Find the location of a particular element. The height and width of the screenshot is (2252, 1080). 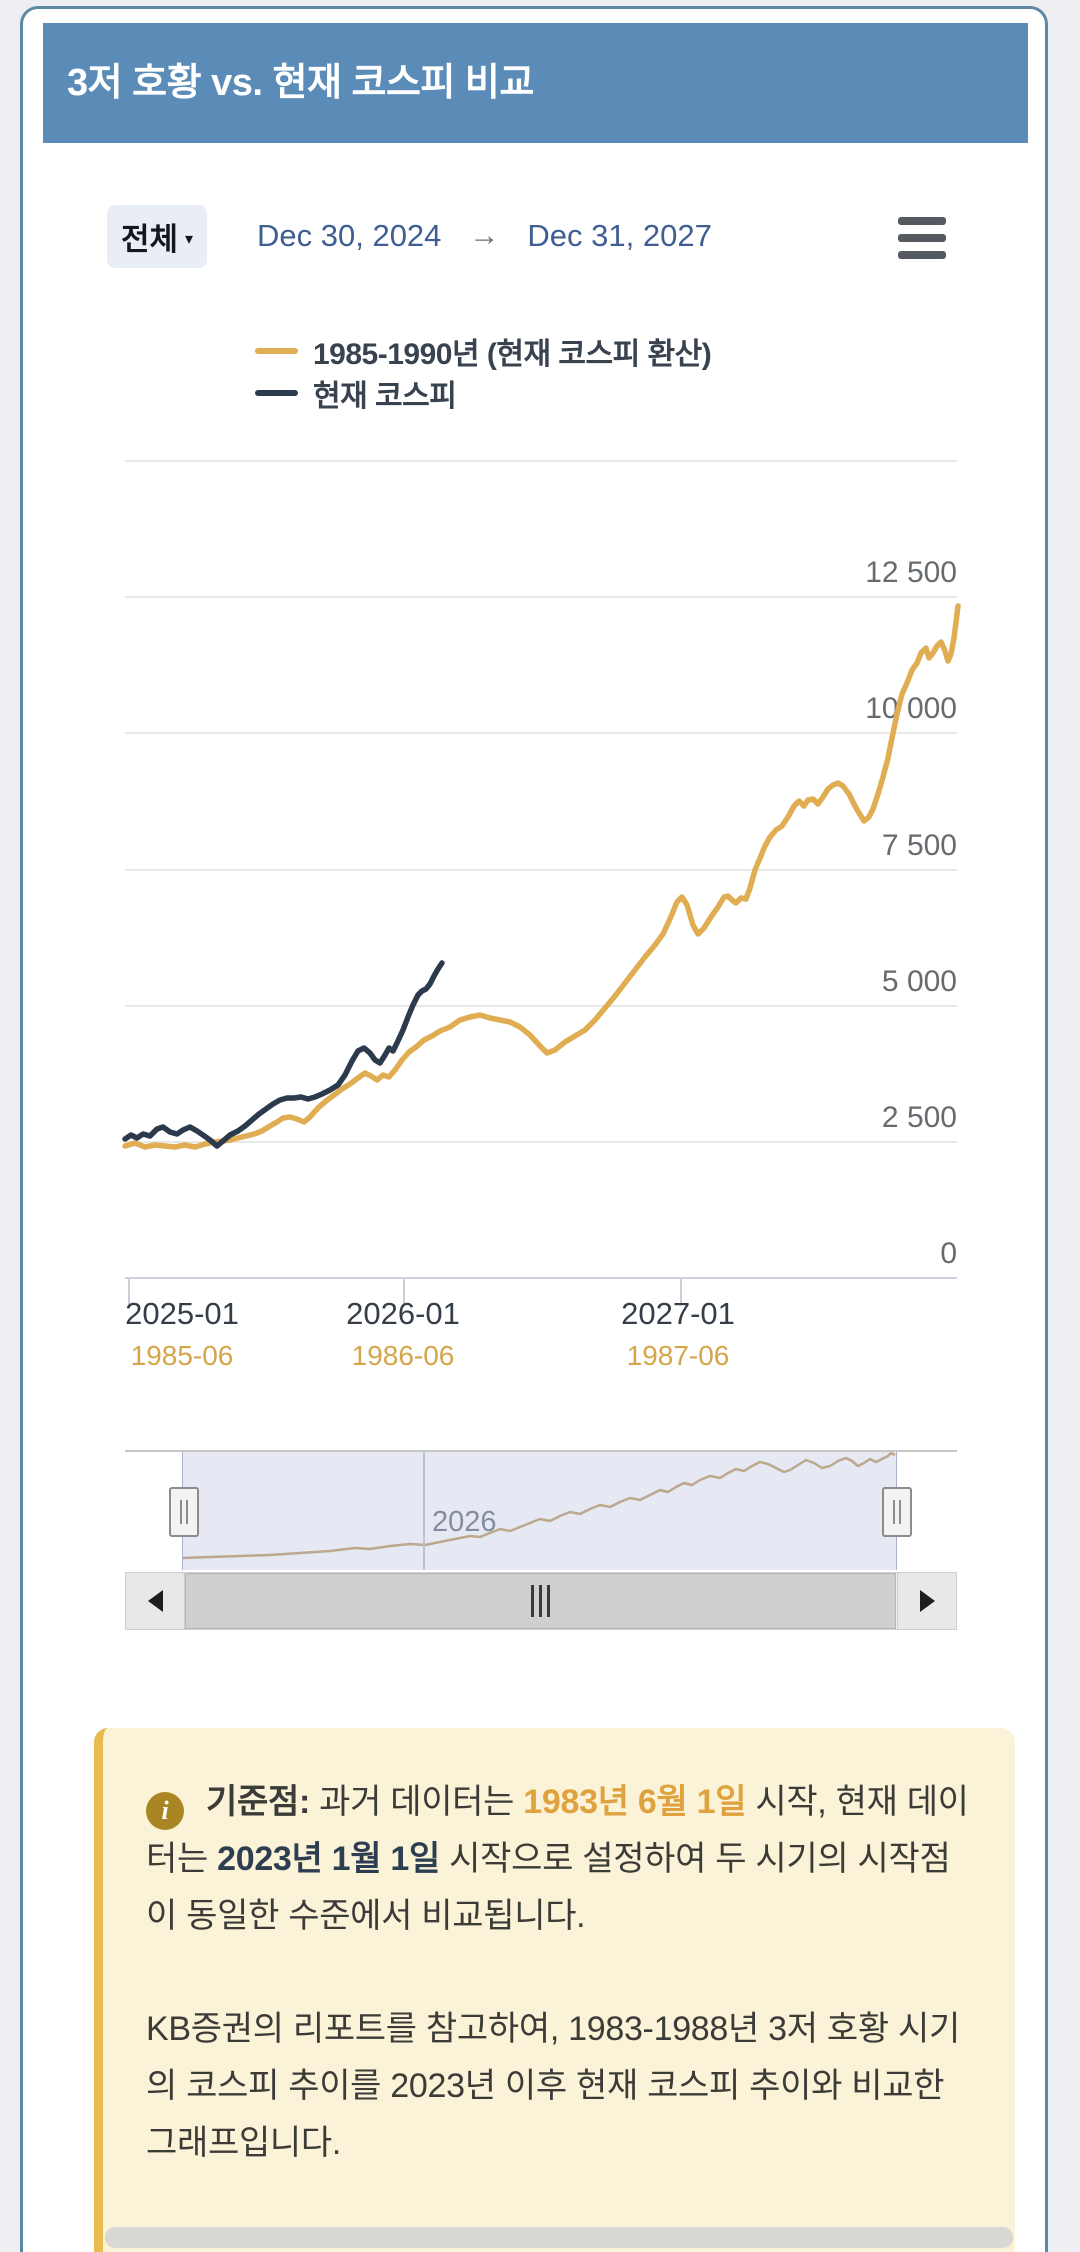

legend-swatch-current is located at coordinates (276, 393).